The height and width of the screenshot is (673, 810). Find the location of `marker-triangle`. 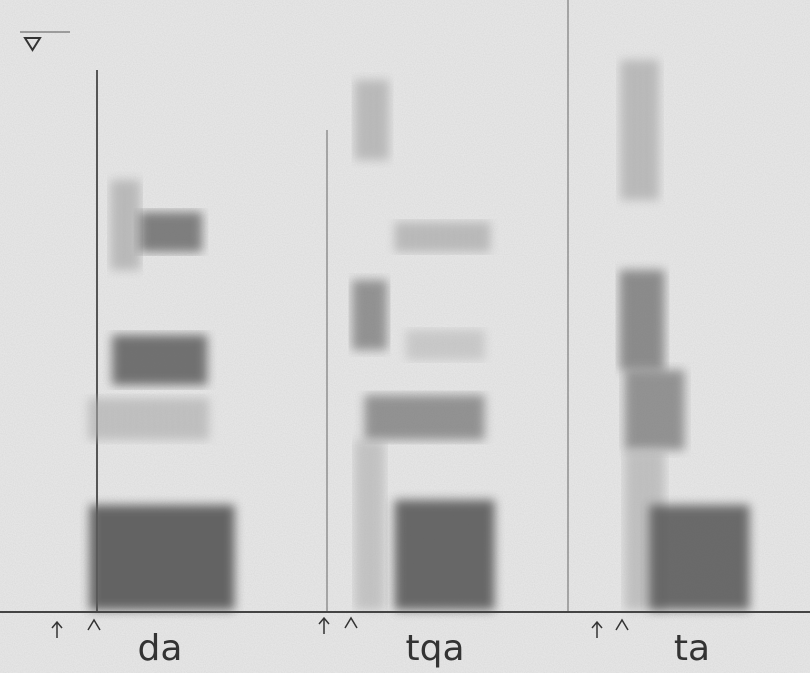

marker-triangle is located at coordinates (32, 44).